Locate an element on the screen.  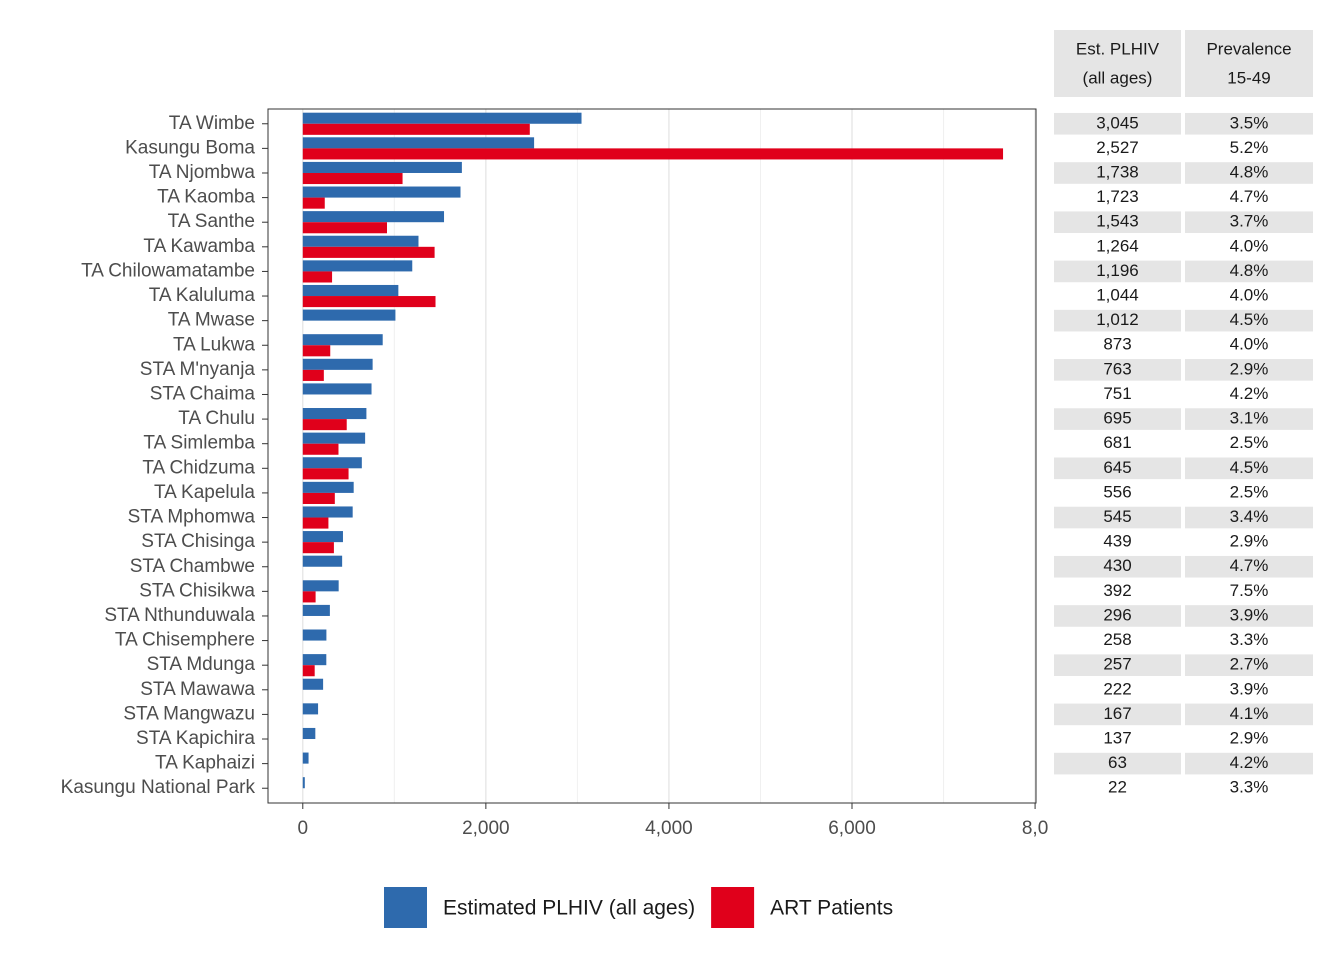
y-tick-label: TA Chidzuma is located at coordinates (198, 467).